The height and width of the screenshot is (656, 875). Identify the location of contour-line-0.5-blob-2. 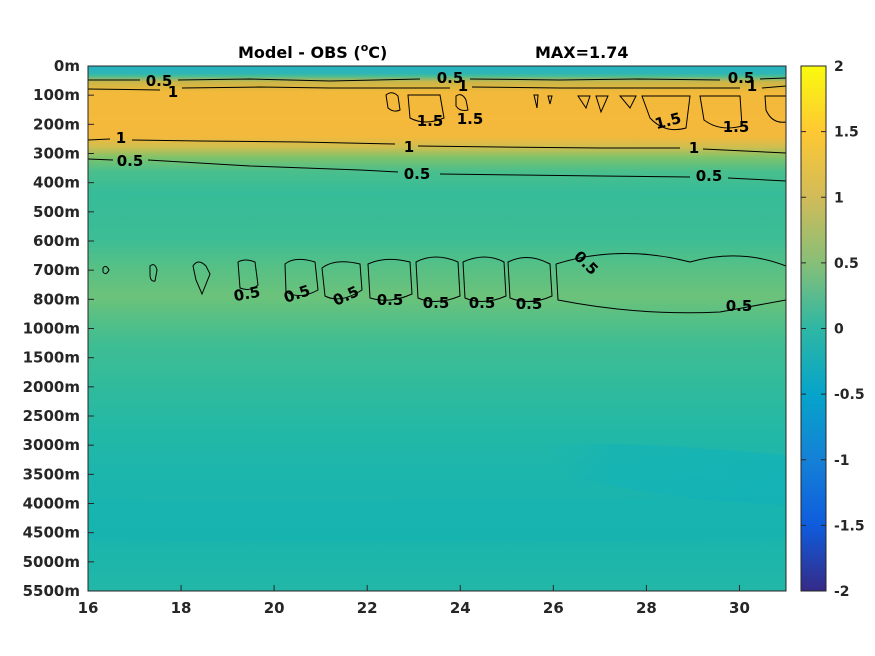
(153, 273).